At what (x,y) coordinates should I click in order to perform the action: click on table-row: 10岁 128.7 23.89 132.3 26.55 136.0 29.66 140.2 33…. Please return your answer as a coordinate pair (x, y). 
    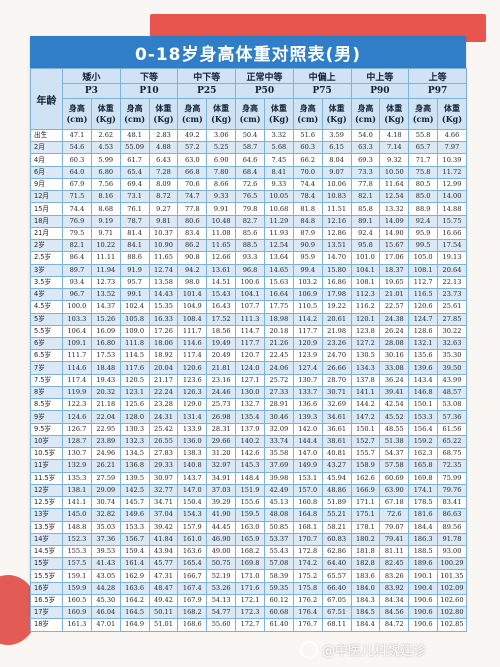
    Looking at the image, I should click on (248, 441).